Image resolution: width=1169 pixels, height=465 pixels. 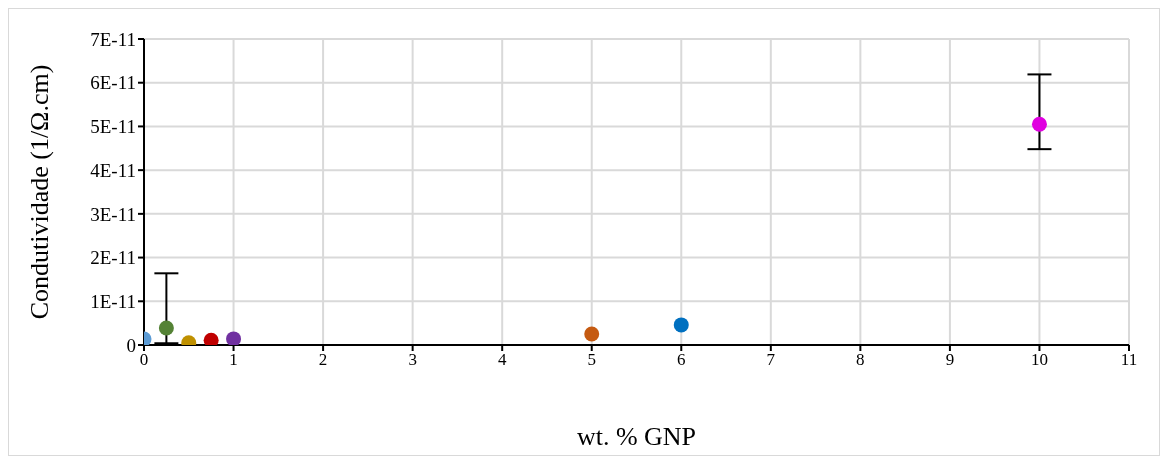 I want to click on x-axis-title: wt. % GNP, so click(x=636, y=436).